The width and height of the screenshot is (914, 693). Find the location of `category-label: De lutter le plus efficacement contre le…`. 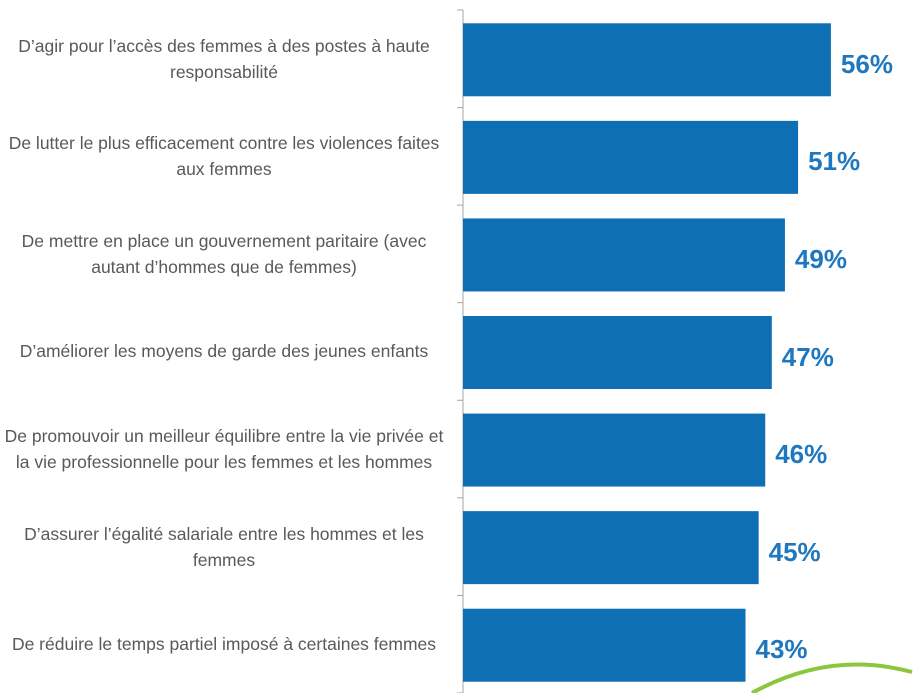

category-label: De lutter le plus efficacement contre le… is located at coordinates (224, 156).